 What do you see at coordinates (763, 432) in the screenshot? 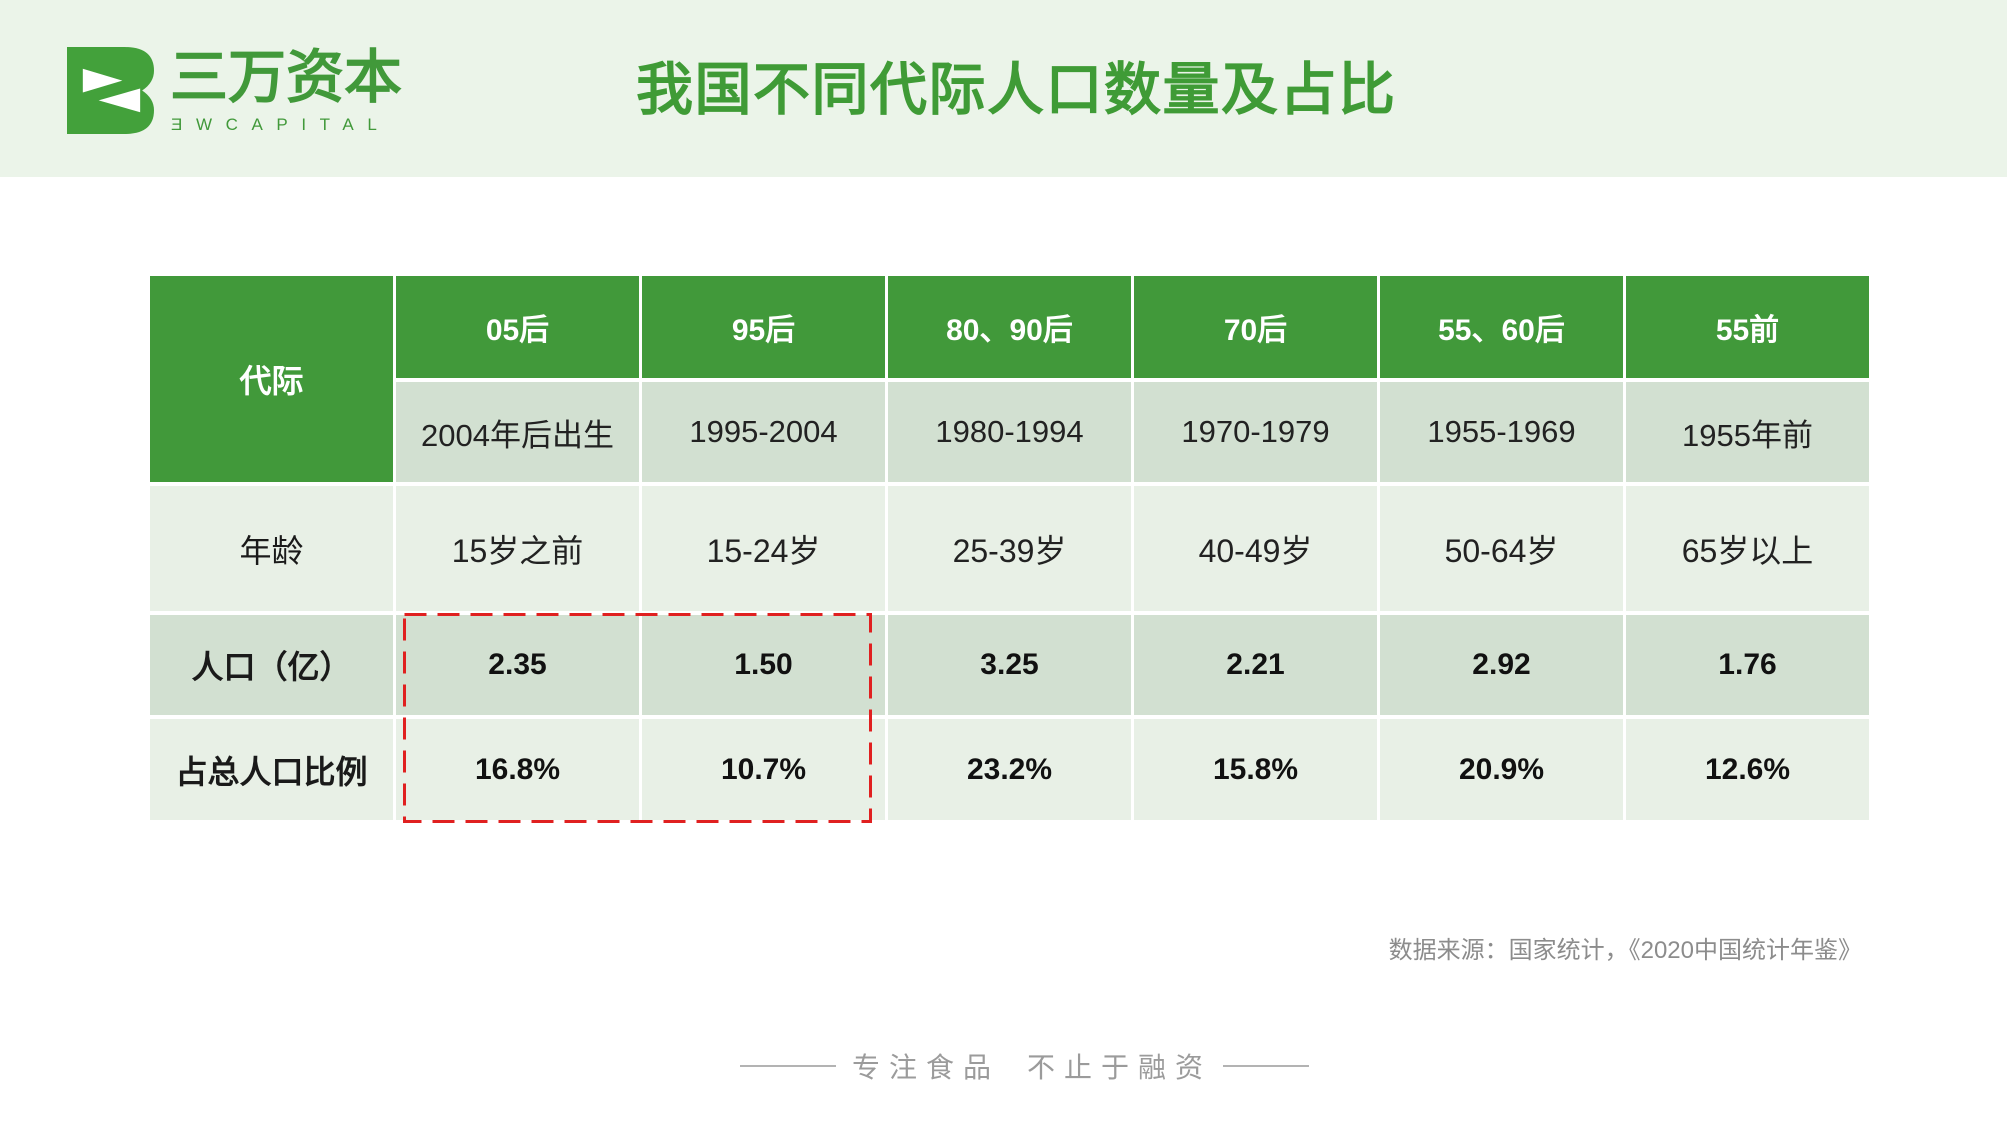
I see `birth-year-cell: 1995-2004` at bounding box center [763, 432].